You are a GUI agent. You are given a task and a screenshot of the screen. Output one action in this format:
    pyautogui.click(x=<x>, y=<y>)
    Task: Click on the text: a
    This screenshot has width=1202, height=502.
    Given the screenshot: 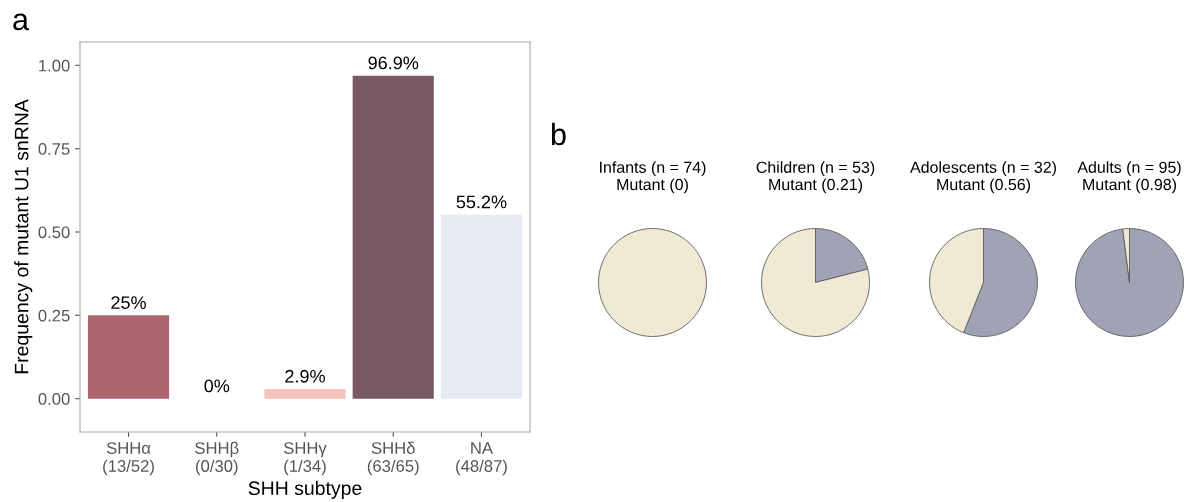 What is the action you would take?
    pyautogui.click(x=21, y=22)
    